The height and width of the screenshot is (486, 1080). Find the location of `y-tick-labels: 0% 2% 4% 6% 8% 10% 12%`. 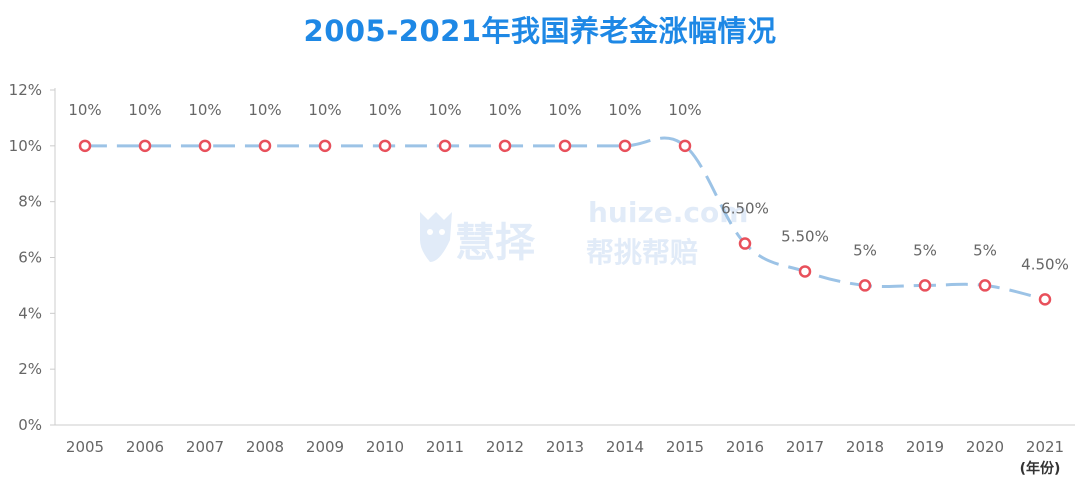

y-tick-labels: 0% 2% 4% 6% 8% 10% 12% is located at coordinates (32, 257).